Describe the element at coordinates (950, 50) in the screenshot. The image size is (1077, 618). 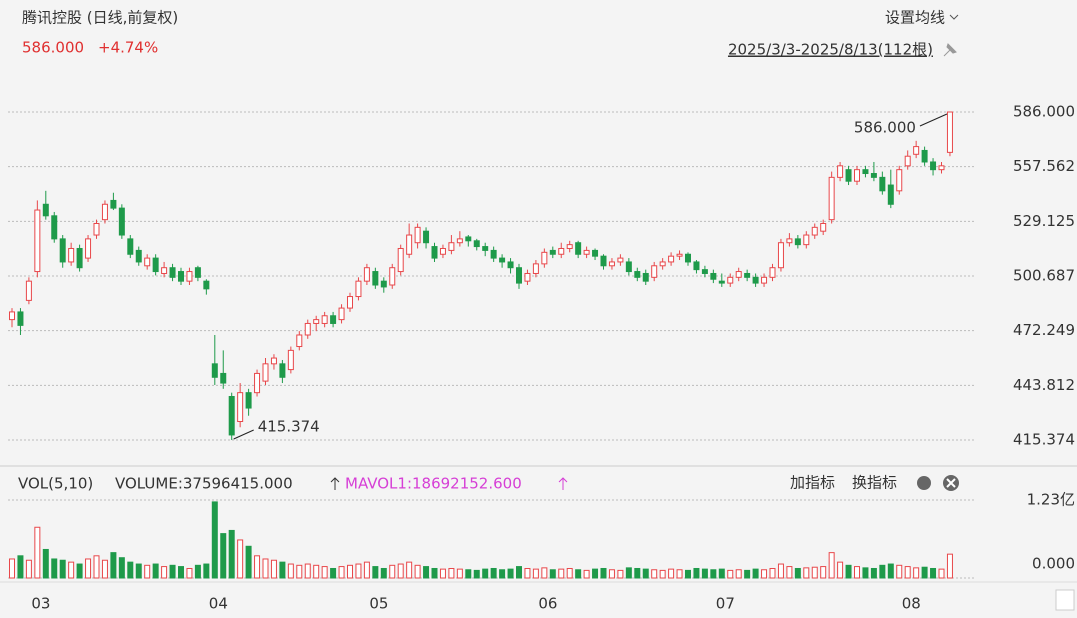
I see `pin-icon` at that location.